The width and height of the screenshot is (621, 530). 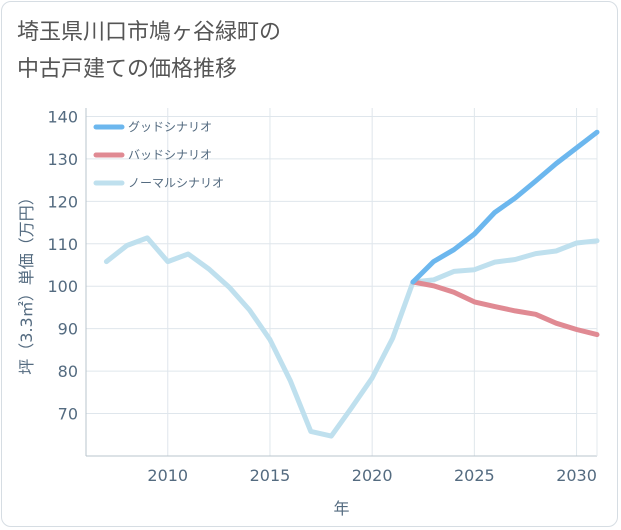 What do you see at coordinates (170, 155) in the screenshot?
I see `legend-label: バッドシナリオ` at bounding box center [170, 155].